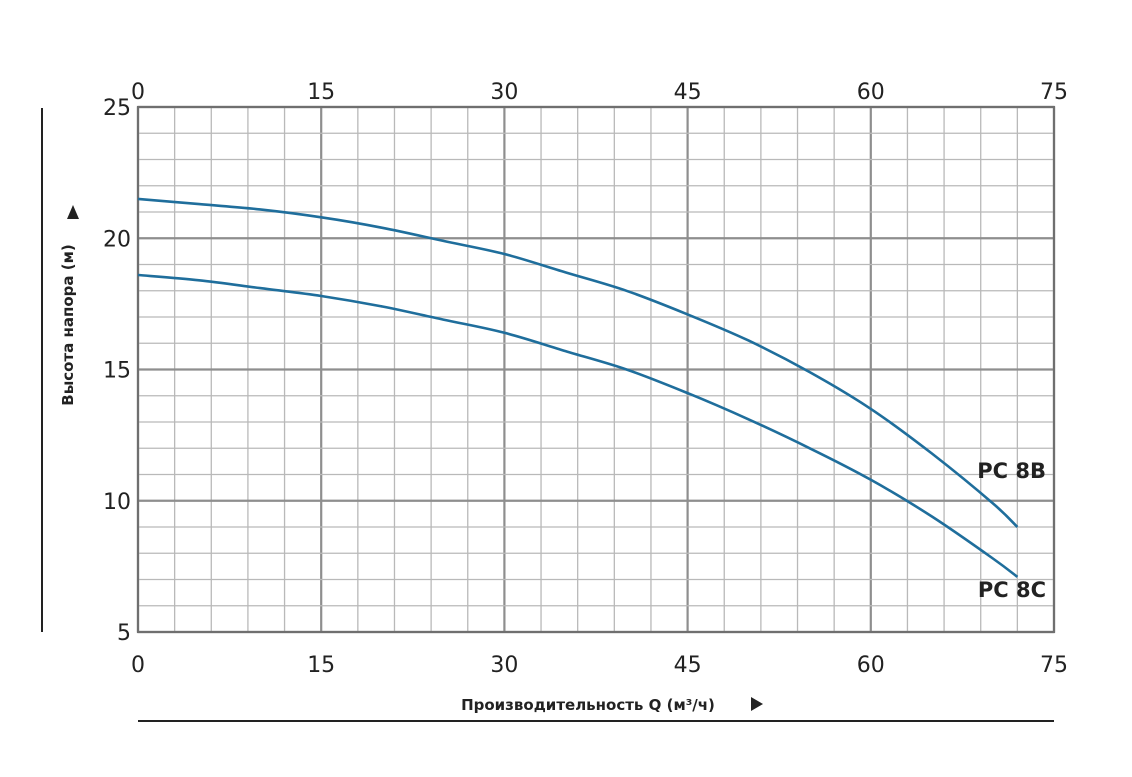 The image size is (1132, 777). Describe the element at coordinates (599, 92) in the screenshot. I see `x-tick-labels-top: 0 15 30 45 60 75` at that location.